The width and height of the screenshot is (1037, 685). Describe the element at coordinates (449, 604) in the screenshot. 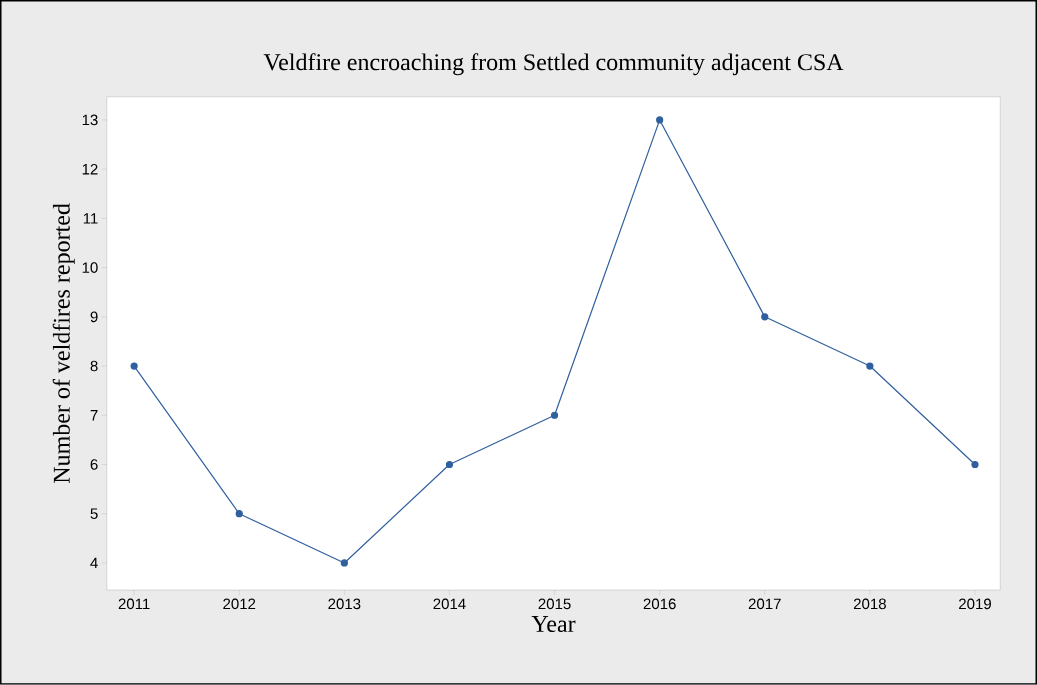

I see `x-tick-label: 2014` at that location.